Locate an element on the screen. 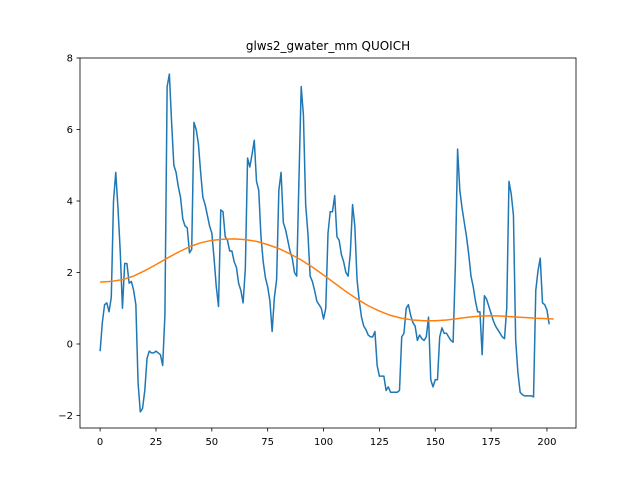 The image size is (640, 480). x-tick-label: 125 is located at coordinates (379, 442).